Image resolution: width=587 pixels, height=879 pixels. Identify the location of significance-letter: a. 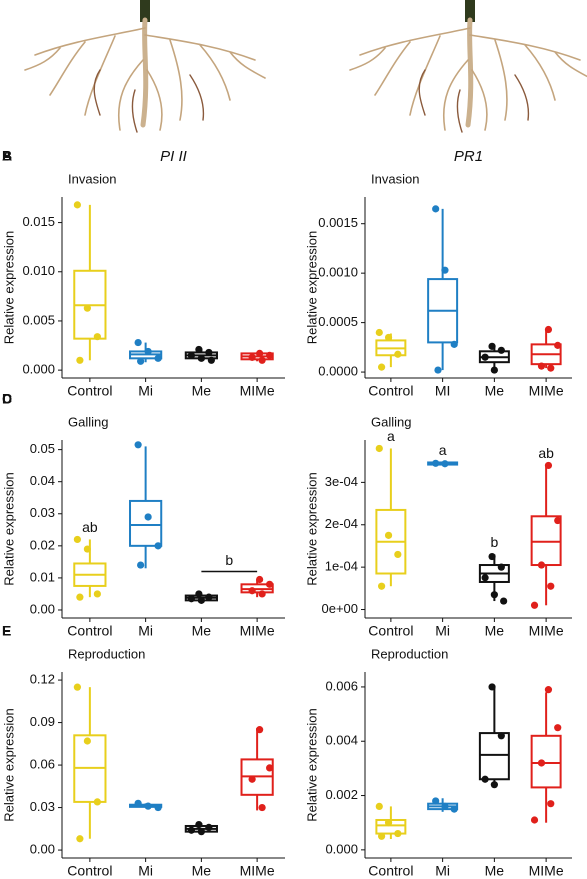
(391, 436).